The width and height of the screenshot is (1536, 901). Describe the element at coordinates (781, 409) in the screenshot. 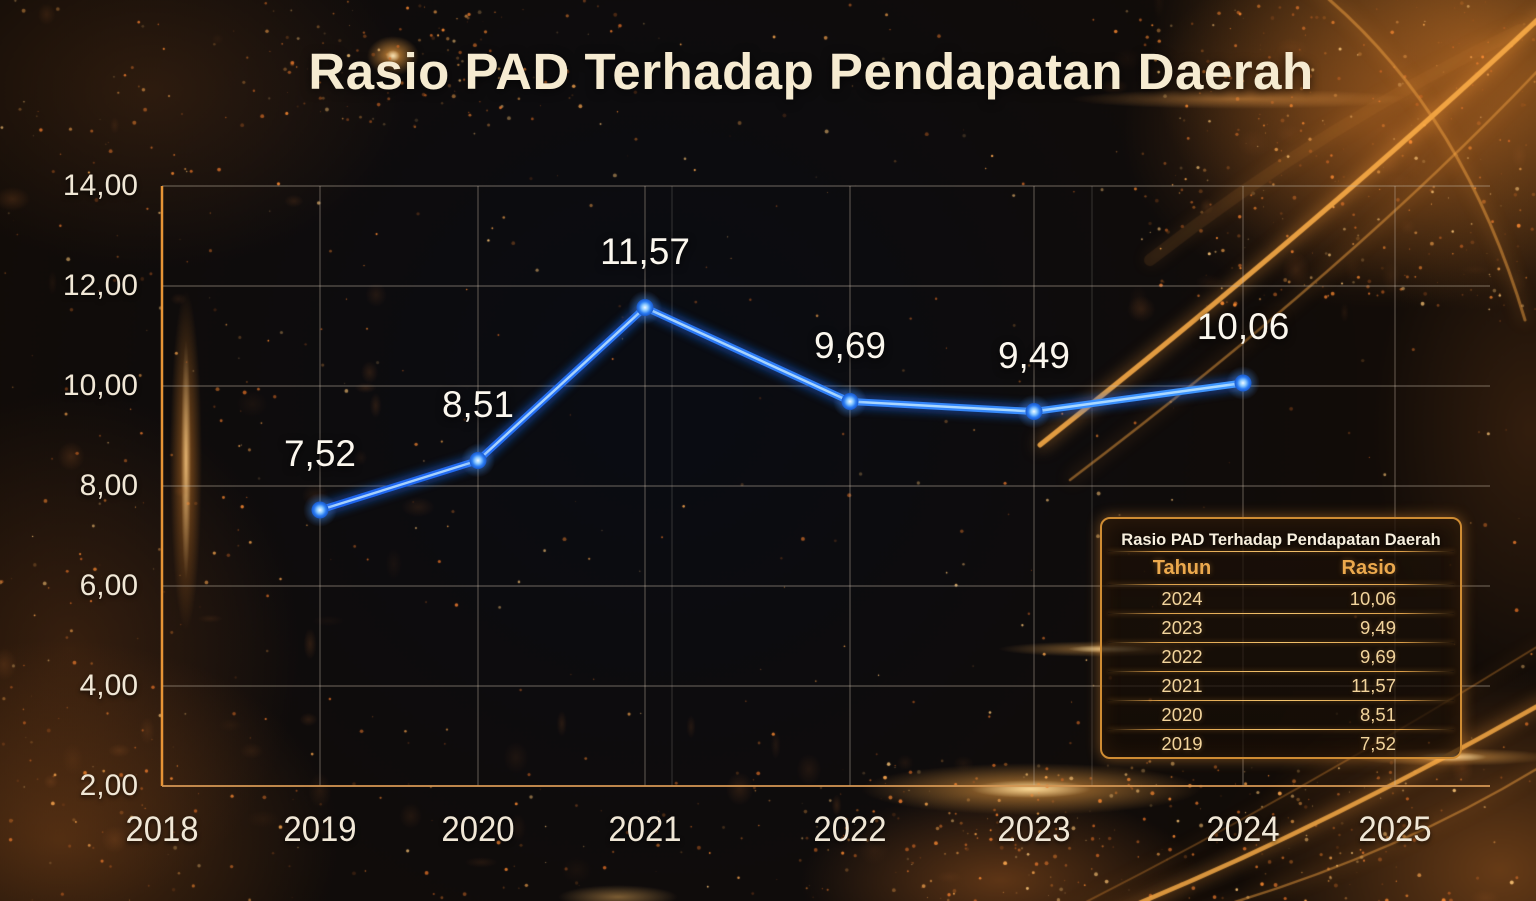

I see `line-core` at that location.